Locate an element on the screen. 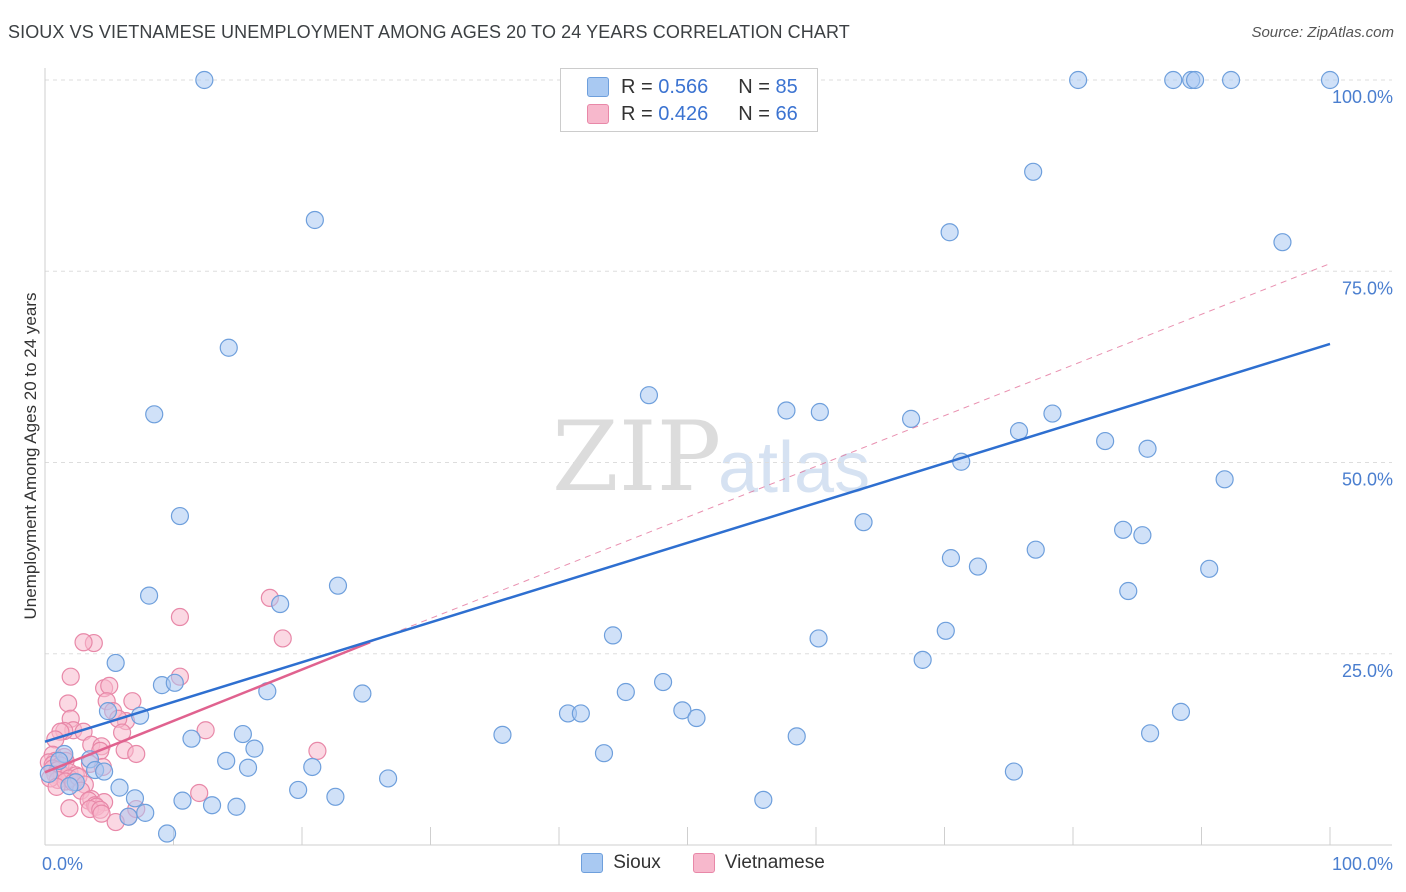 This screenshot has height=892, width=1406. y-axis-label: Unemployment Among Ages 20 to 24 years is located at coordinates (30, 456).